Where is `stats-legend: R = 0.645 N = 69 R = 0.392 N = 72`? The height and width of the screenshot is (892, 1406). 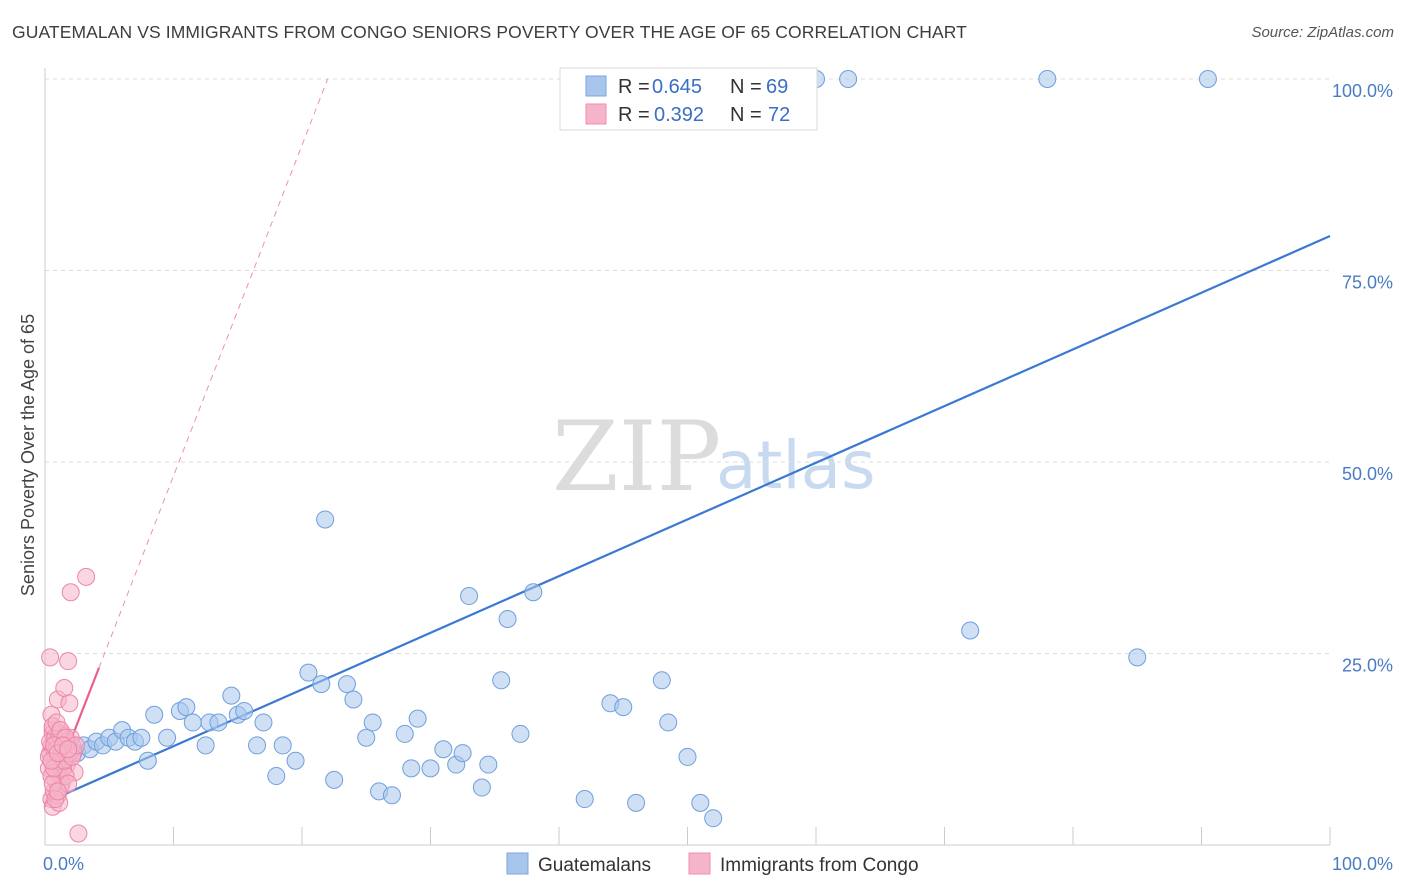 stats-legend: R = 0.645 N = 69 R = 0.392 N = 72 is located at coordinates (688, 99).